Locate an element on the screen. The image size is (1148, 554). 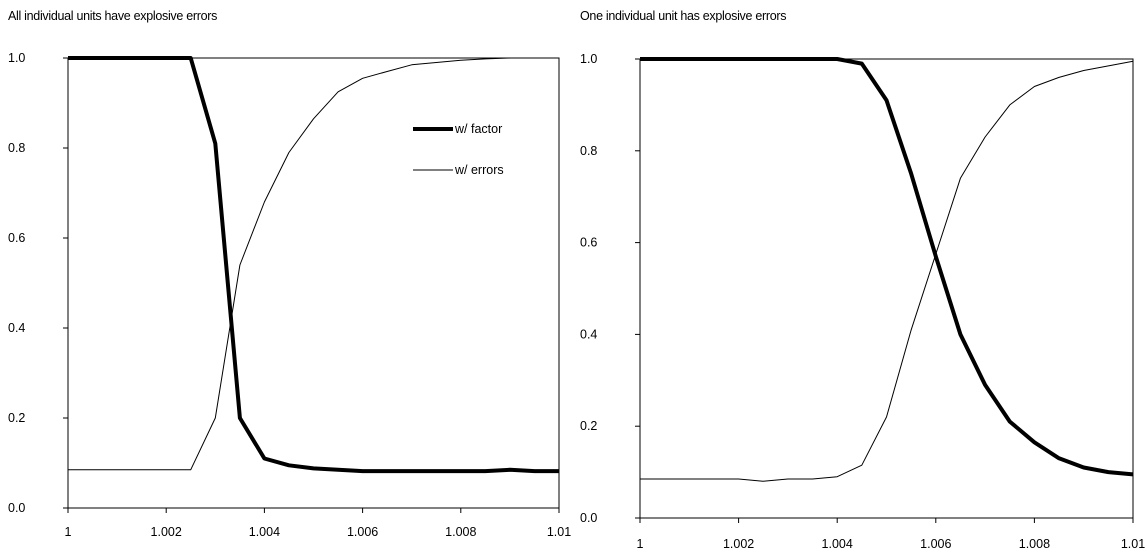
legend-label: w/ errors is located at coordinates (479, 170).